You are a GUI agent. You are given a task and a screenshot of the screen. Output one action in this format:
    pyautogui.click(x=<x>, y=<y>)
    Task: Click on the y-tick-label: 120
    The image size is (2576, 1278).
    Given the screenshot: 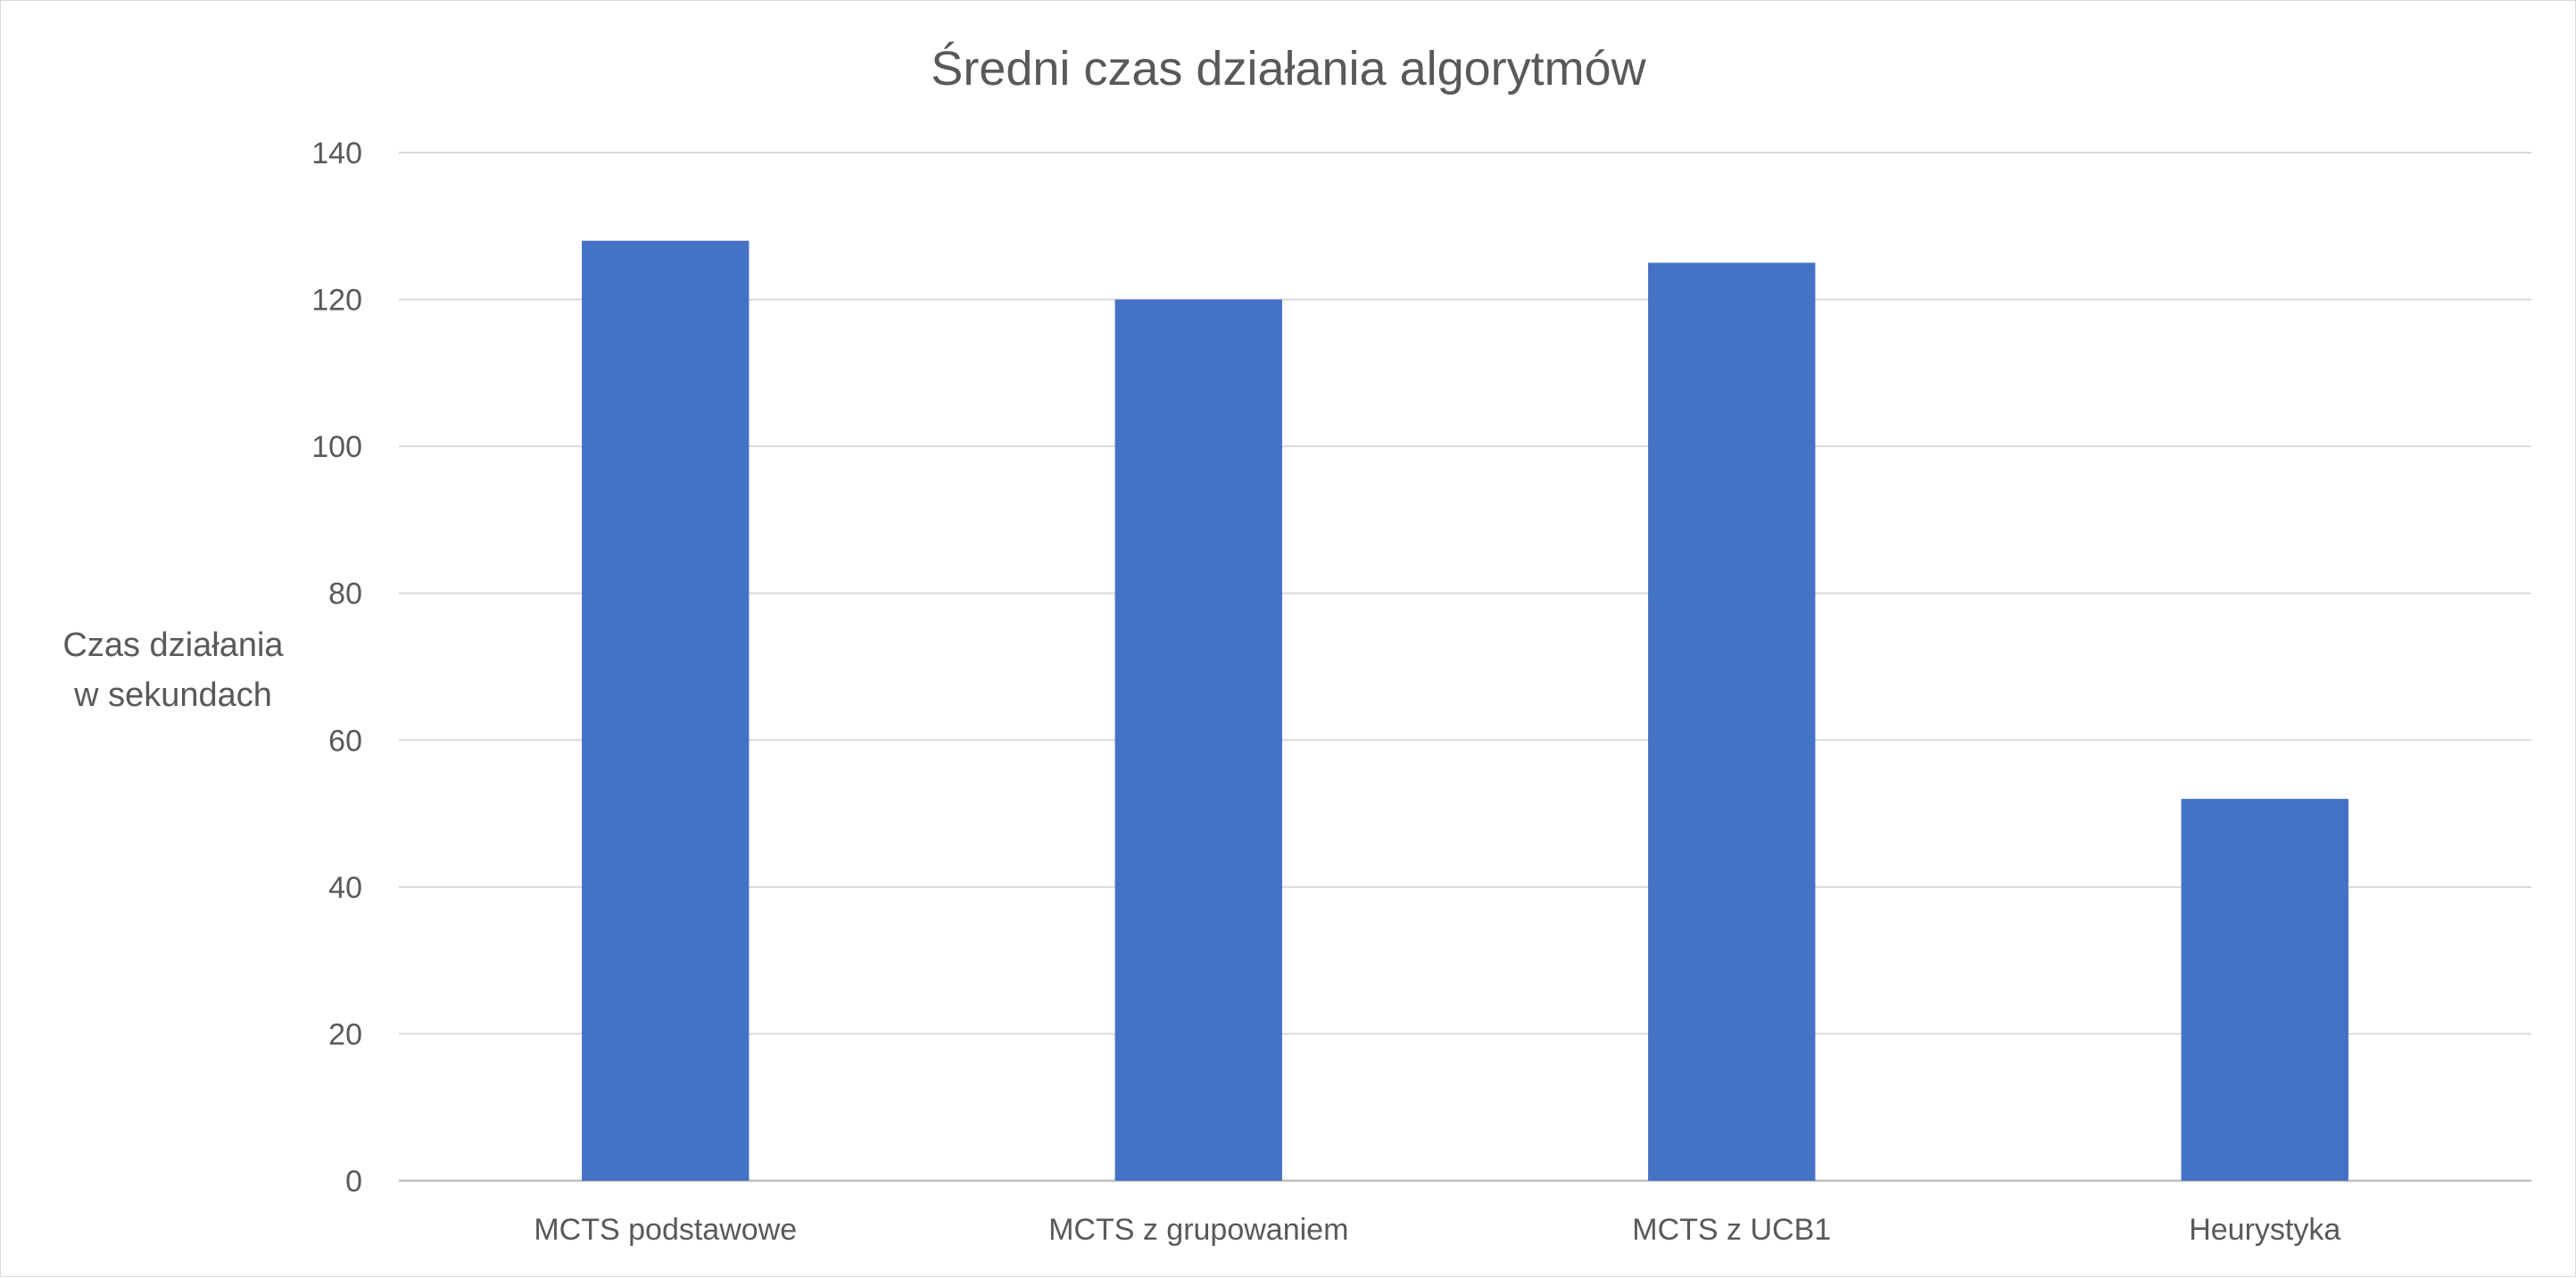 What is the action you would take?
    pyautogui.click(x=336, y=301)
    